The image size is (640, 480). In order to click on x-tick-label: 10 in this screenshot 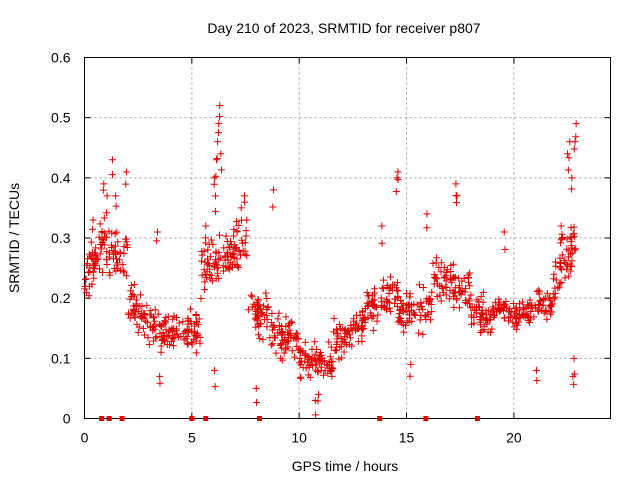, I will do `click(299, 438)`.